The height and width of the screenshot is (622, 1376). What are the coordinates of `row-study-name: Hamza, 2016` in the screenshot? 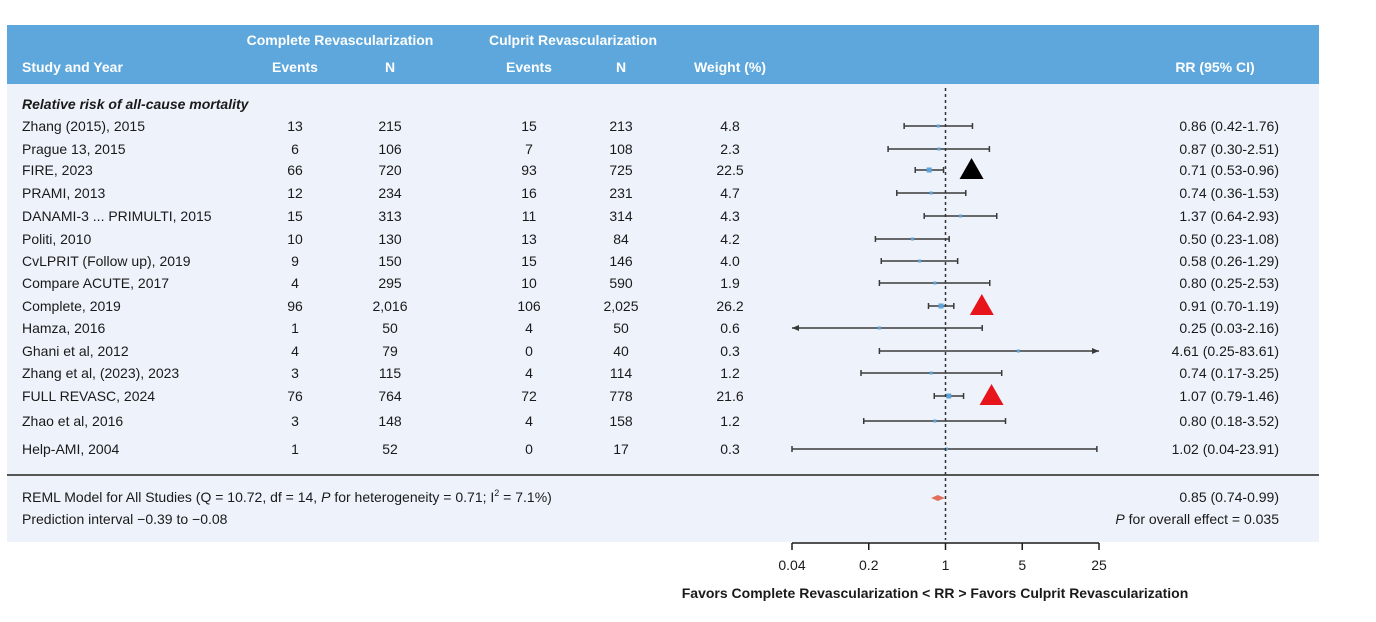 It's located at (63, 328).